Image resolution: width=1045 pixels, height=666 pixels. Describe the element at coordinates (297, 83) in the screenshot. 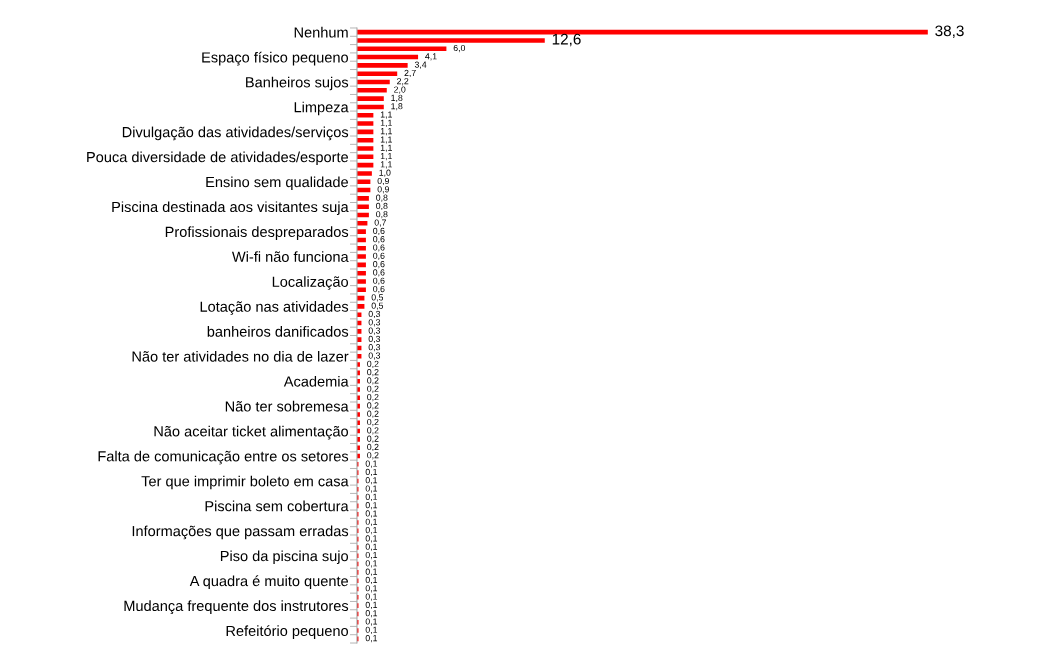

I see `y-tick-label: Banheiros sujos` at that location.